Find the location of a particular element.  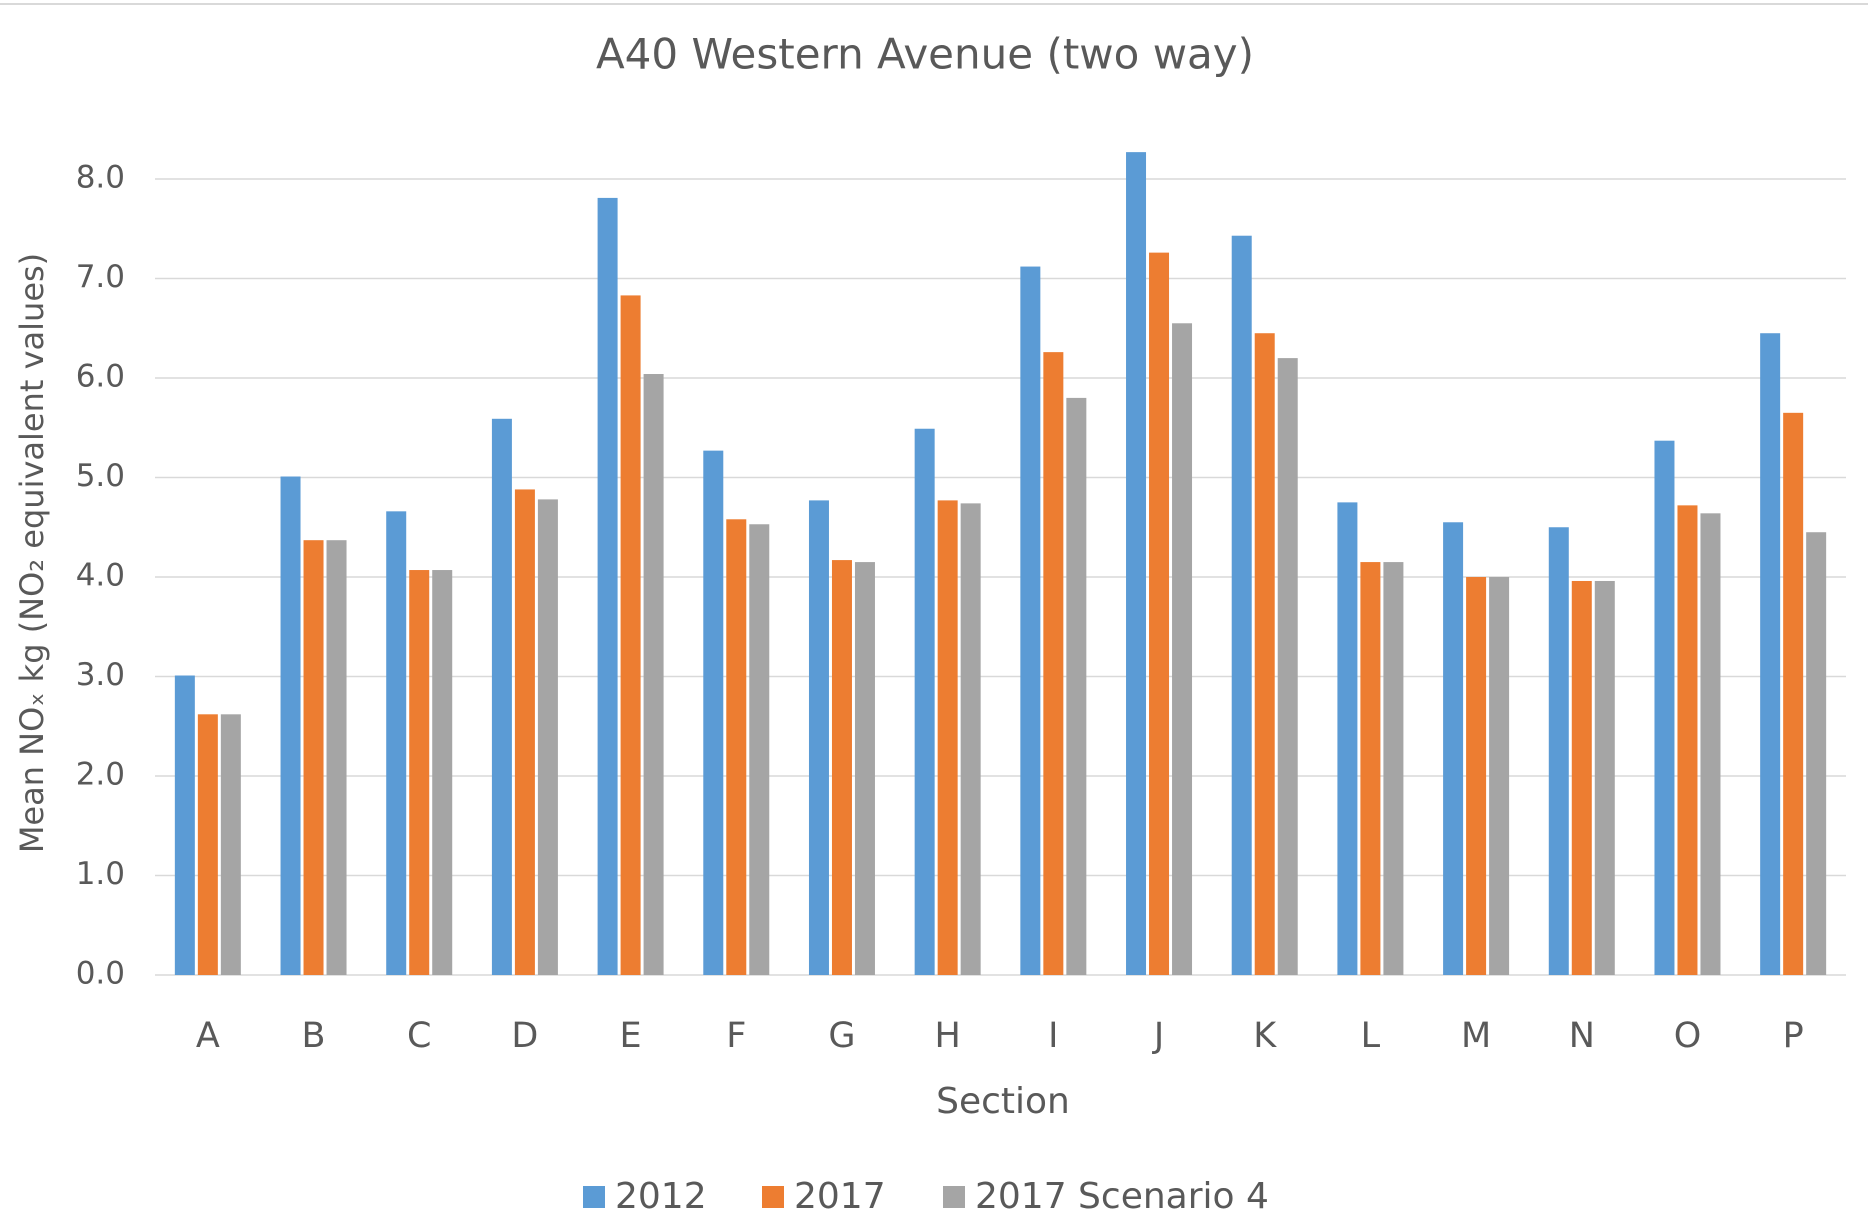

x-tick-label: D is located at coordinates (524, 1036).